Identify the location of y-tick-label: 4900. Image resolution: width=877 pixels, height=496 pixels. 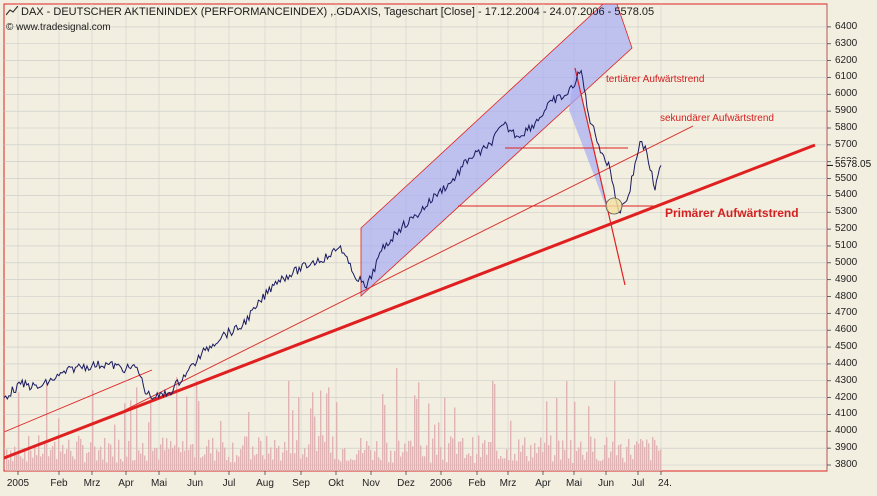
(846, 279).